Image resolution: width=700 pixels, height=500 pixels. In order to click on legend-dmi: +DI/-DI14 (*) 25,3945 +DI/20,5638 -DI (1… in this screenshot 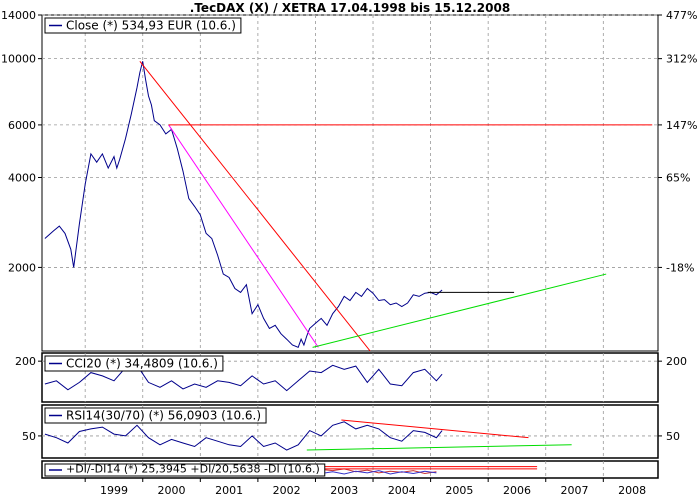, I will do `click(185, 470)`.